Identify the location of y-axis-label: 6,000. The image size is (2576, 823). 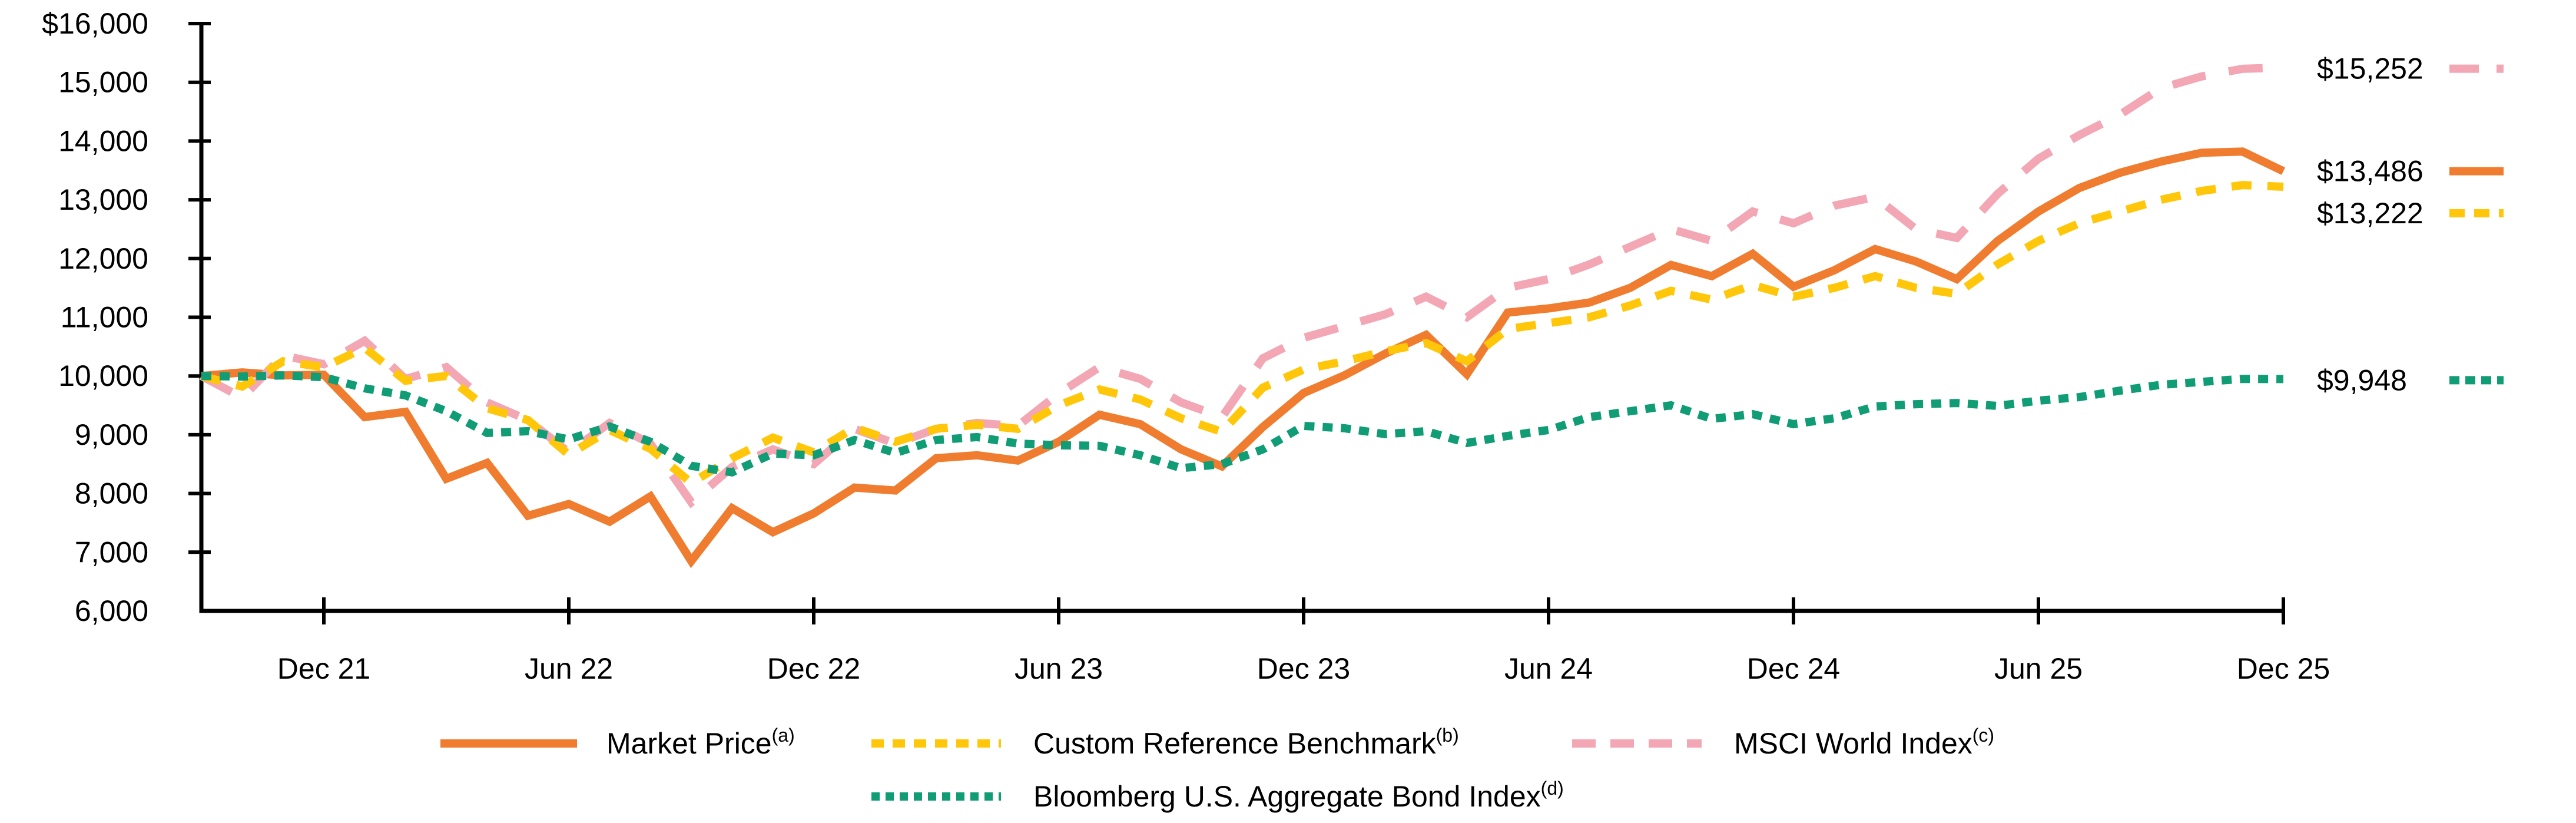
(111, 610).